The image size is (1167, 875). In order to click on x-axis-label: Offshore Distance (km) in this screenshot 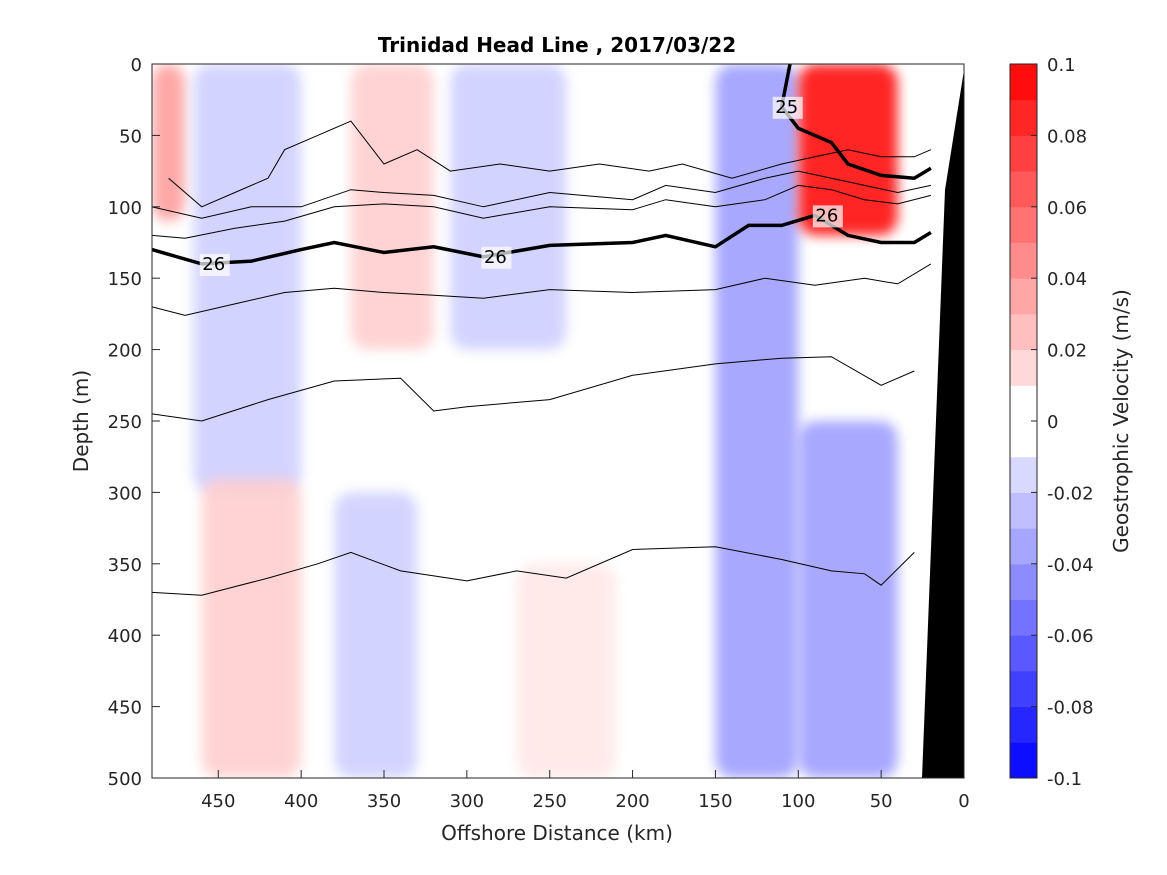, I will do `click(557, 833)`.